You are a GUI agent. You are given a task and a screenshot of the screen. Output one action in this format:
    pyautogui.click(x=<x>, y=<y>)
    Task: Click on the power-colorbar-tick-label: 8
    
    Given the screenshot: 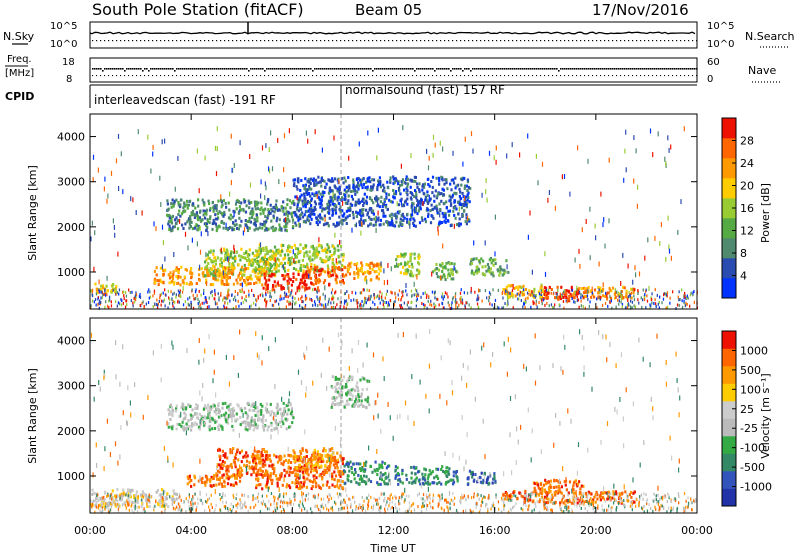 What is the action you would take?
    pyautogui.click(x=743, y=253)
    